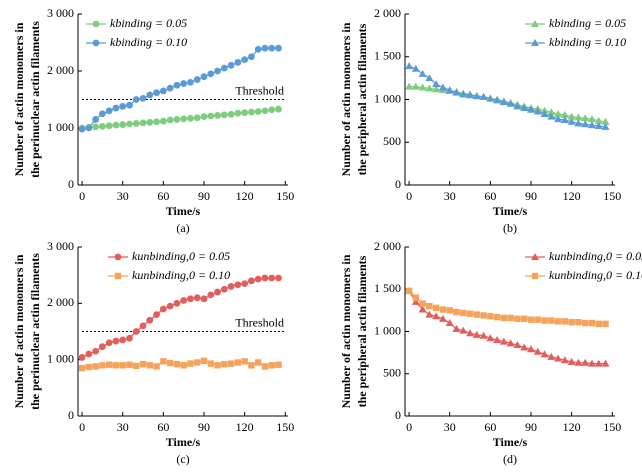 The height and width of the screenshot is (476, 642). I want to click on y-tick-label: 0, so click(398, 415).